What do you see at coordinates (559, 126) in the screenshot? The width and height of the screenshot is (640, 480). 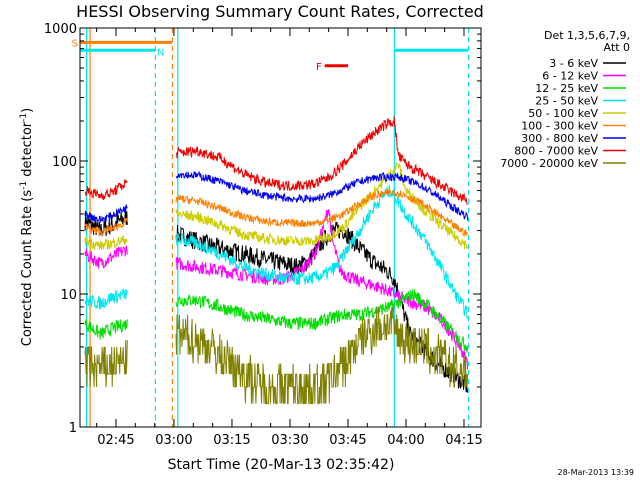 I see `legend-label-6: 100 - 300 keV` at bounding box center [559, 126].